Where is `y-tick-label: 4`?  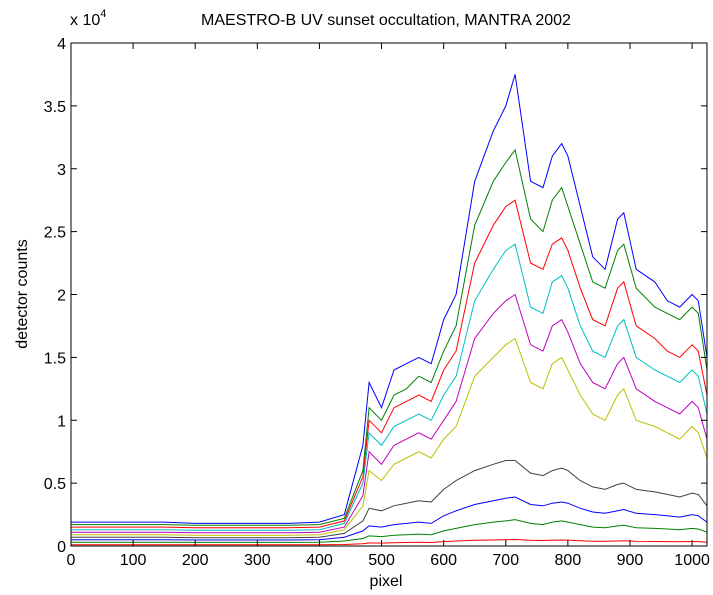
y-tick-label: 4 is located at coordinates (61, 44).